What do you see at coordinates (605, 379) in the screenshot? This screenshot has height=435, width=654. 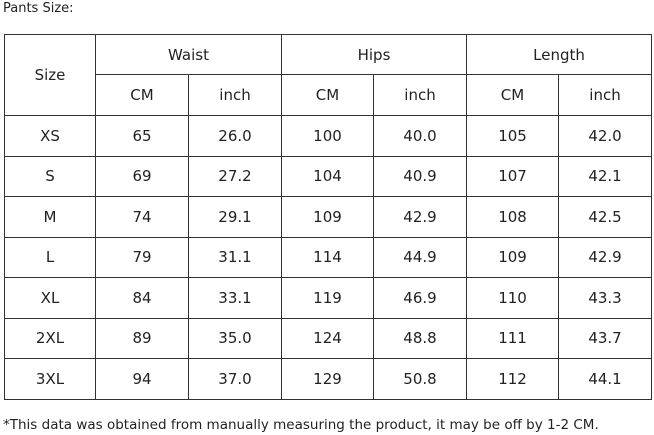 I see `value-cell: 44.1` at bounding box center [605, 379].